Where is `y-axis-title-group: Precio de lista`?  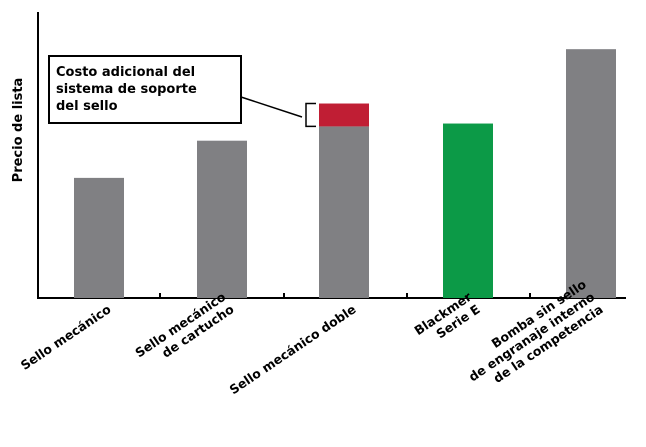
y-axis-title-group: Precio de lista is located at coordinates (18, 130).